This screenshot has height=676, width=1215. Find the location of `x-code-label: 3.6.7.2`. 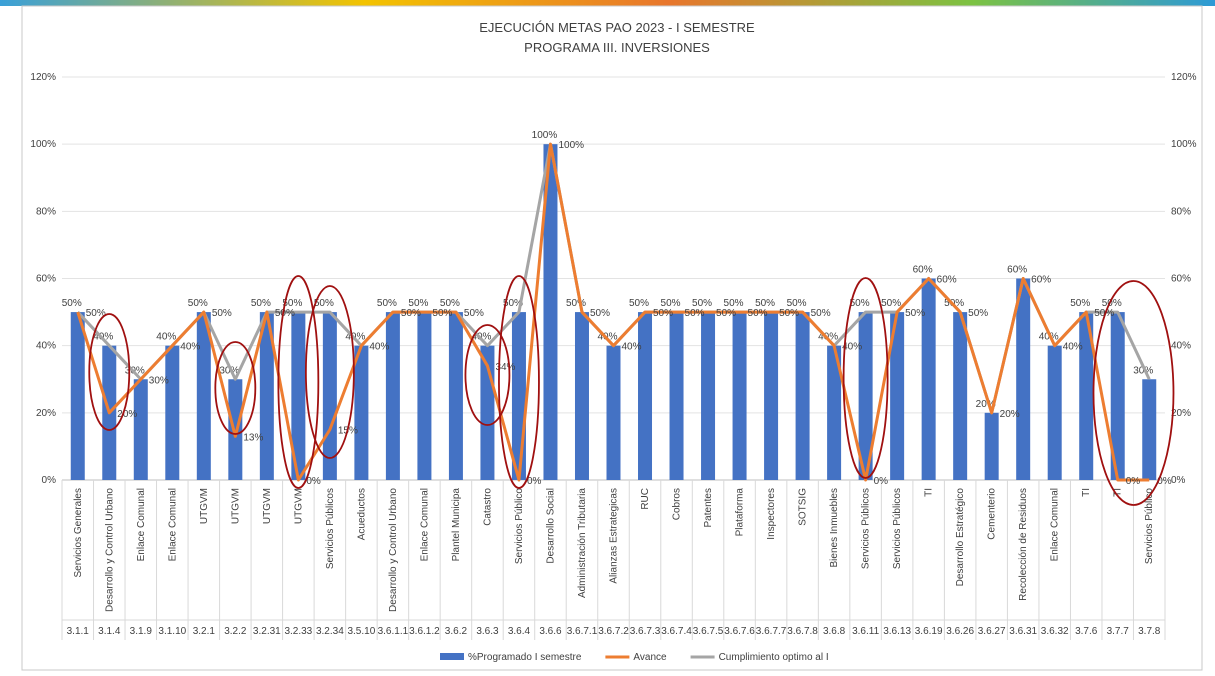

x-code-label: 3.6.7.2 is located at coordinates (613, 631).